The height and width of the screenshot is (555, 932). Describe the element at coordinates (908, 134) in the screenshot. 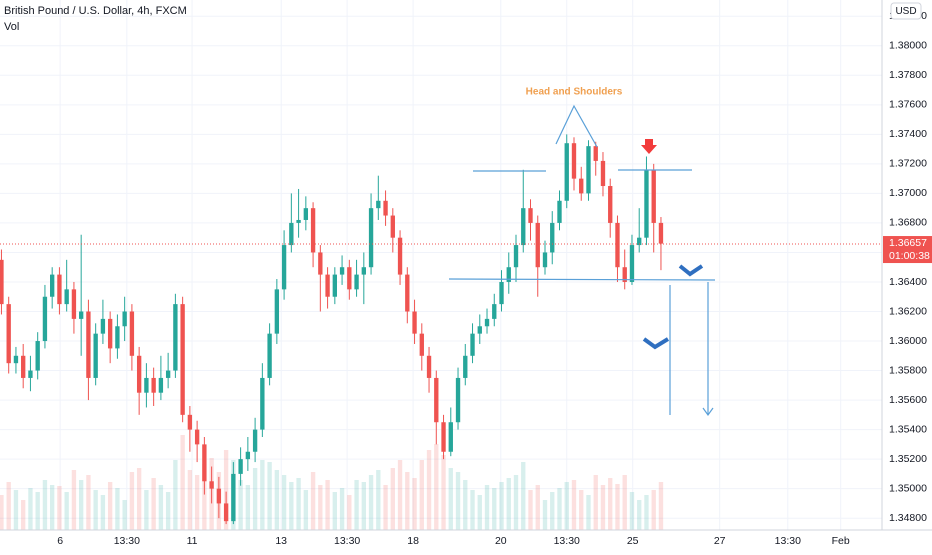

I see `y-tick-label: 1.37400` at that location.